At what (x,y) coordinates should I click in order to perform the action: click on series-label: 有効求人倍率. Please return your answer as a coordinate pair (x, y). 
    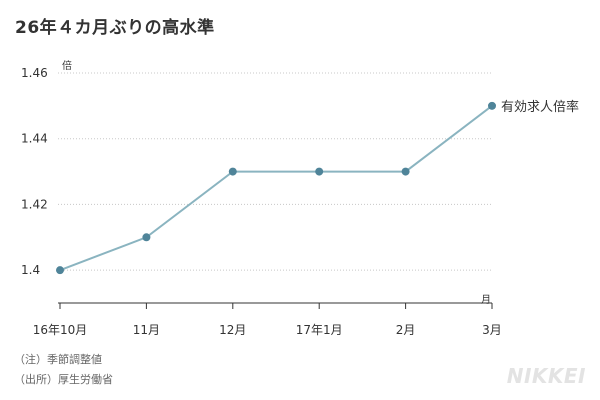
    Looking at the image, I should click on (540, 107).